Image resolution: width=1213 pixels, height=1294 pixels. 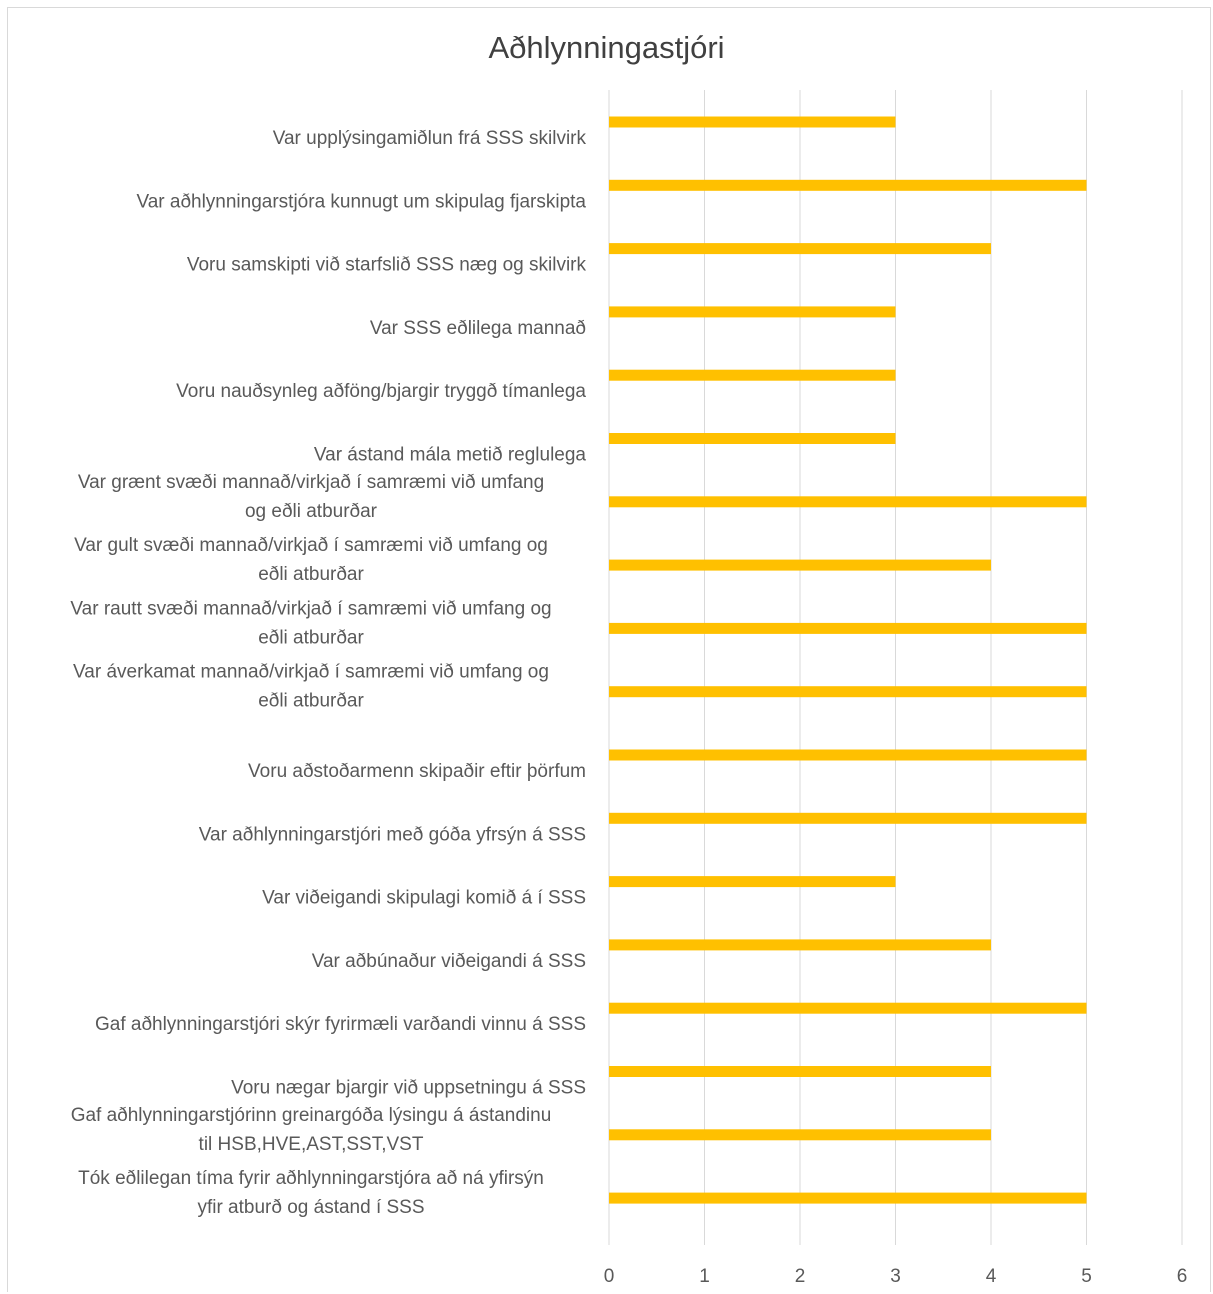 I want to click on chart-title: Aðhlynningastjóri, so click(x=606, y=47).